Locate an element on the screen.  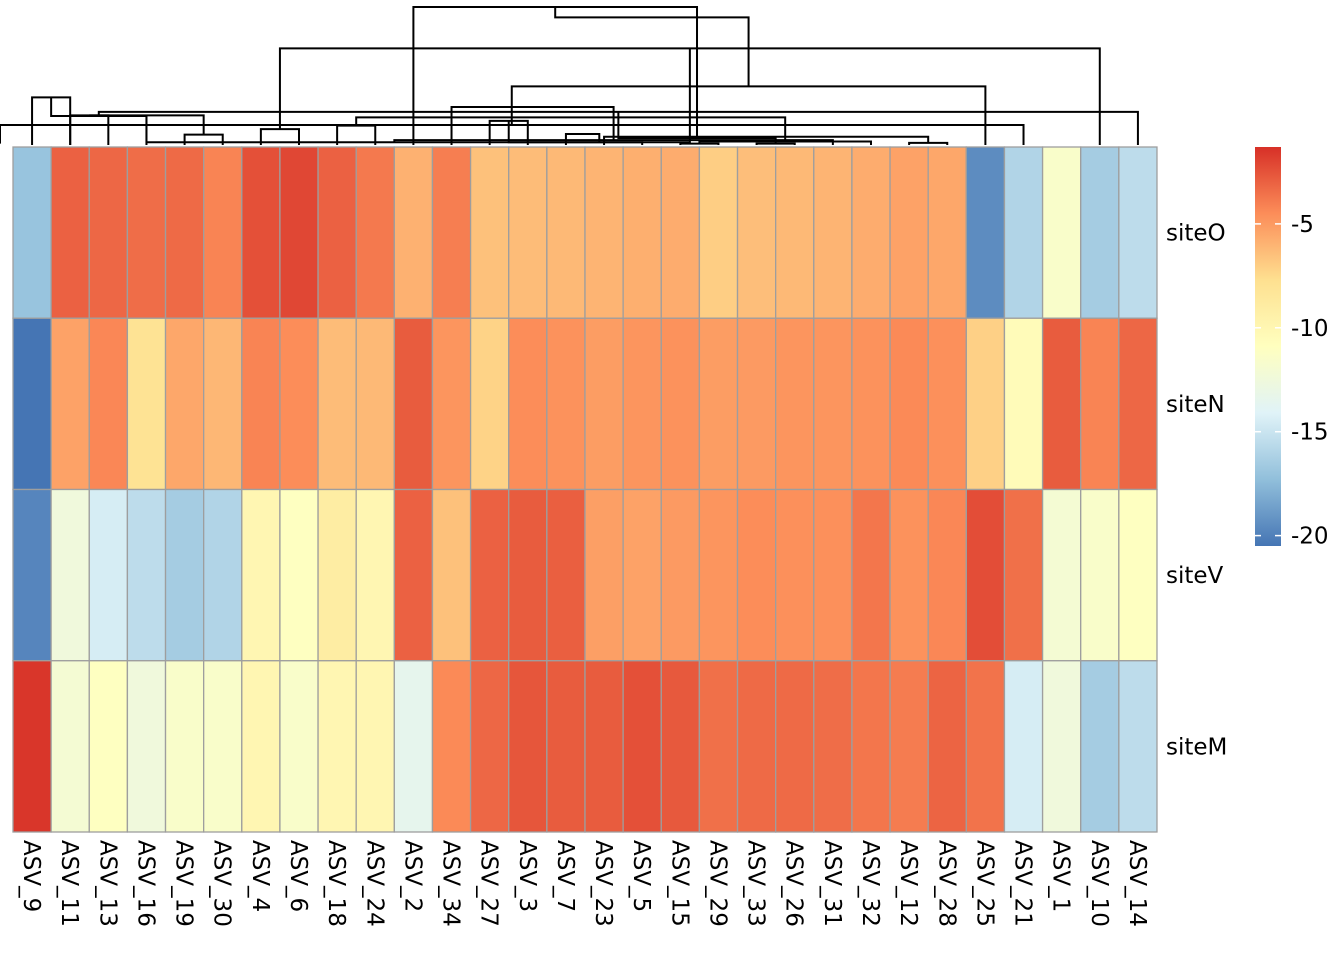
column-label: ASV_33 is located at coordinates (756, 883).